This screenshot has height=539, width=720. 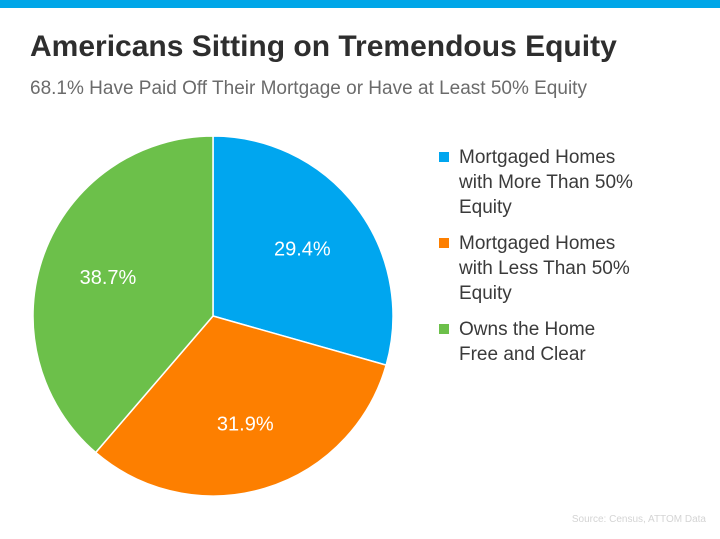 I want to click on slice-value-label: 29.4%, so click(x=302, y=249).